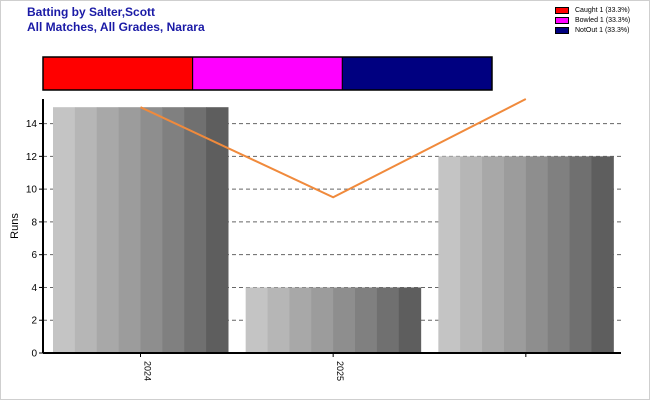 The width and height of the screenshot is (650, 400). What do you see at coordinates (34, 288) in the screenshot?
I see `y-tick-label: 4` at bounding box center [34, 288].